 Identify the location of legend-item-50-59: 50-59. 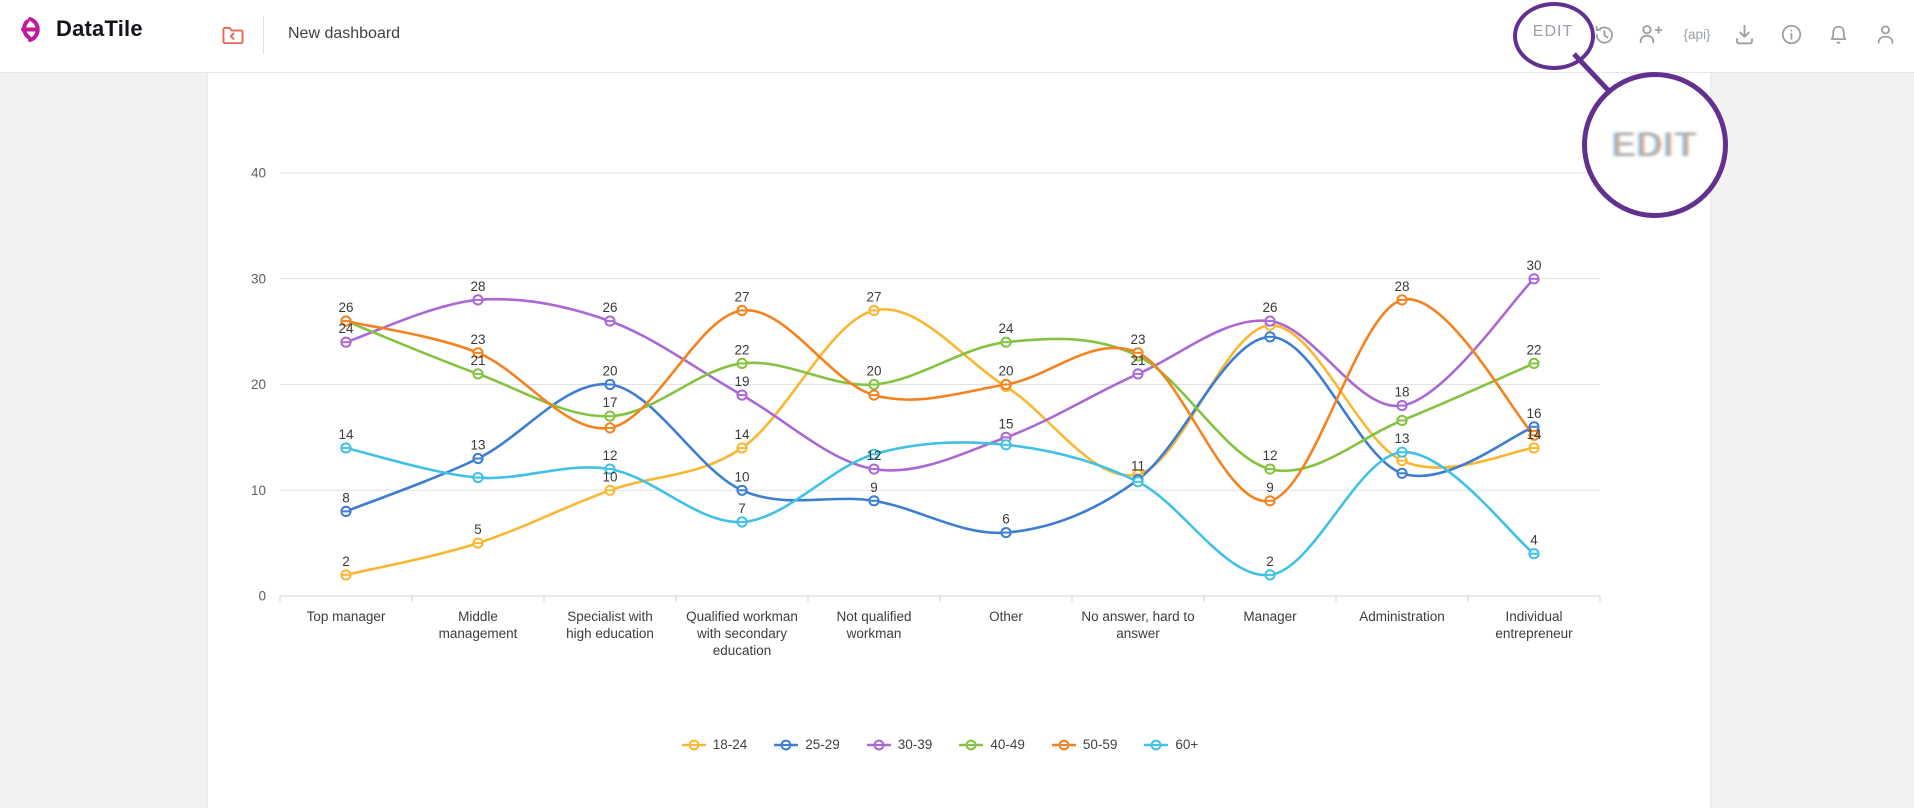
(1084, 744).